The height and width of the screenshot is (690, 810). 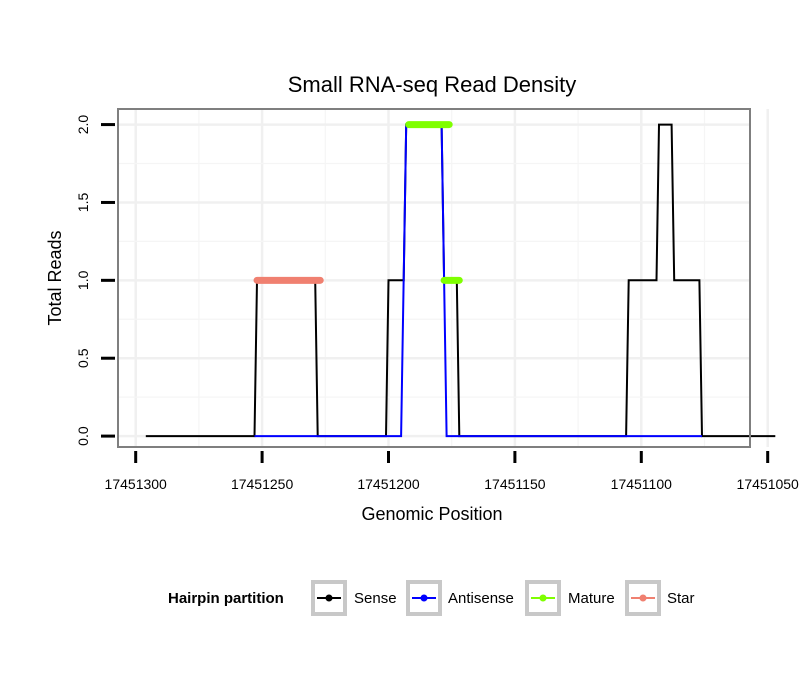 I want to click on y-tick-label: 0.5, so click(x=83, y=358).